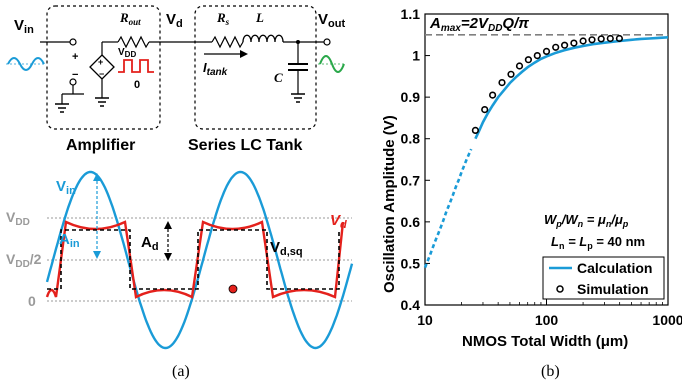 This screenshot has height=384, width=682. Describe the element at coordinates (547, 320) in the screenshot. I see `x-tick-label: 100` at that location.